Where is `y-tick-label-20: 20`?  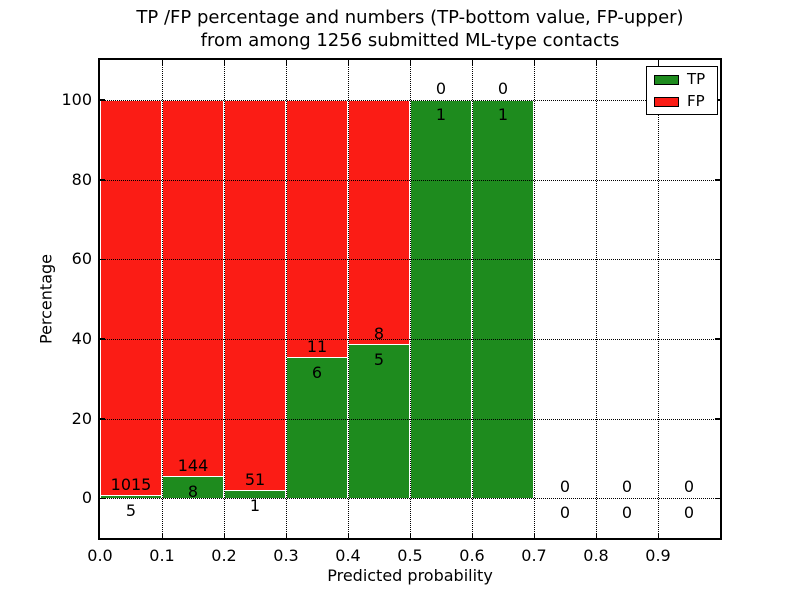 y-tick-label-20: 20 is located at coordinates (81, 418).